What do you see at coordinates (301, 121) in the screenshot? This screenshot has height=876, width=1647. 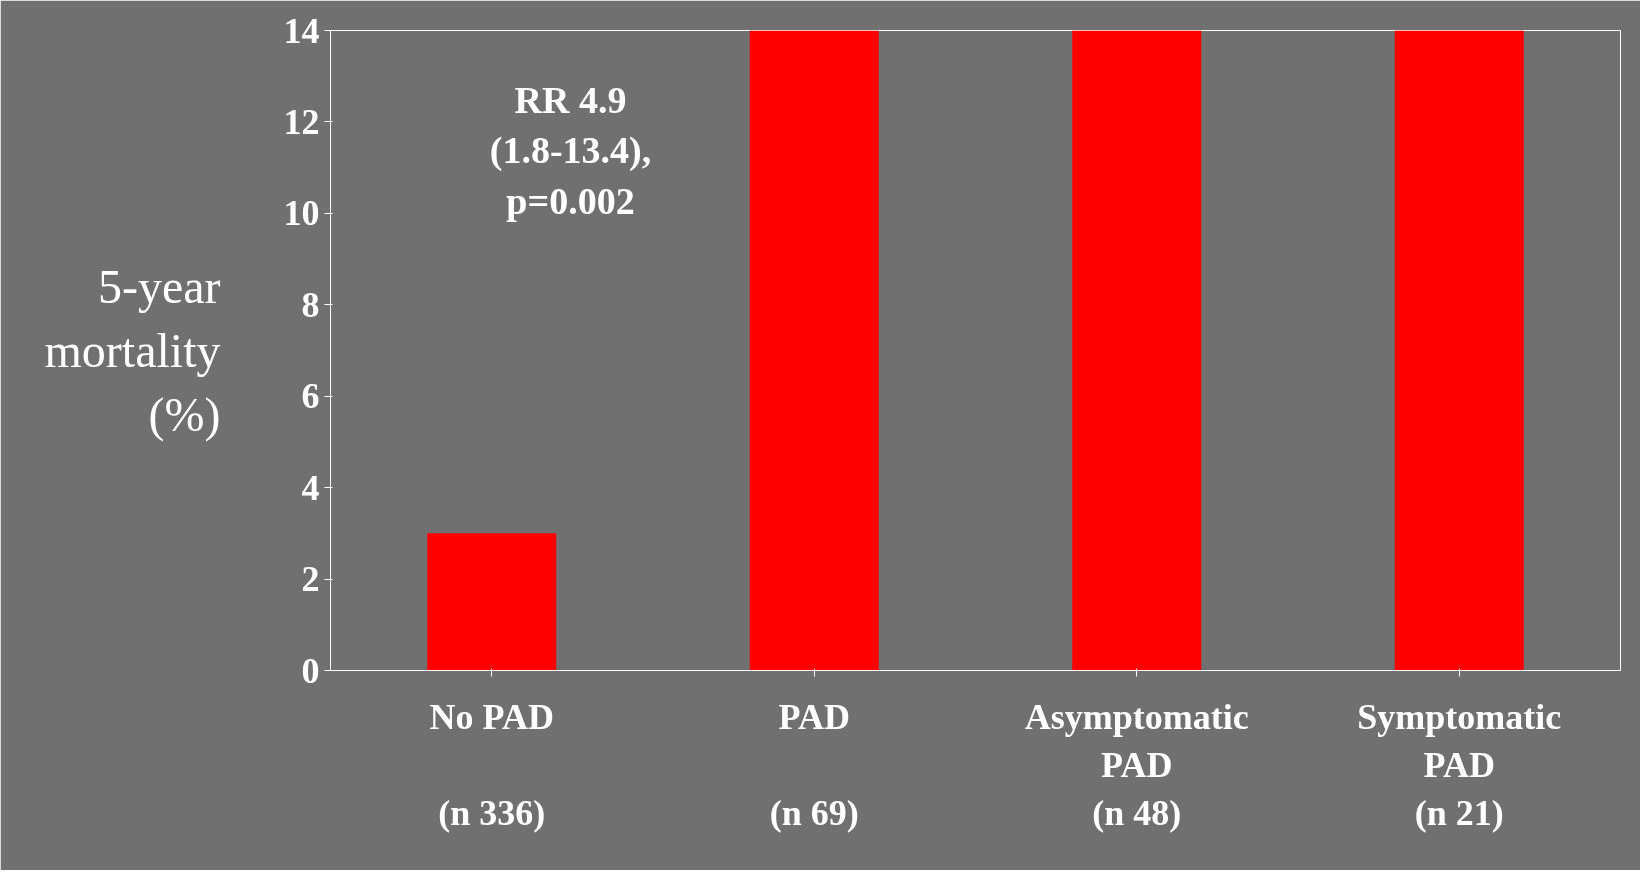 I see `y-tick-label: 12` at bounding box center [301, 121].